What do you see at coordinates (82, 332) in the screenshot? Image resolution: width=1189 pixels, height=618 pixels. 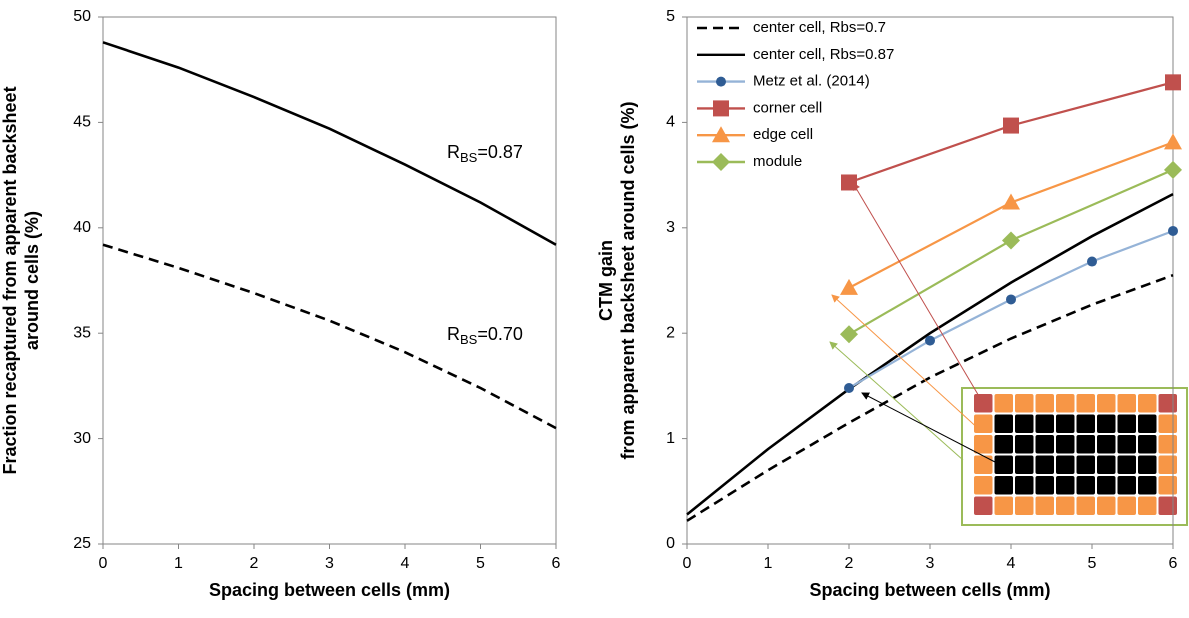 I see `y-tick-label: 35` at bounding box center [82, 332].